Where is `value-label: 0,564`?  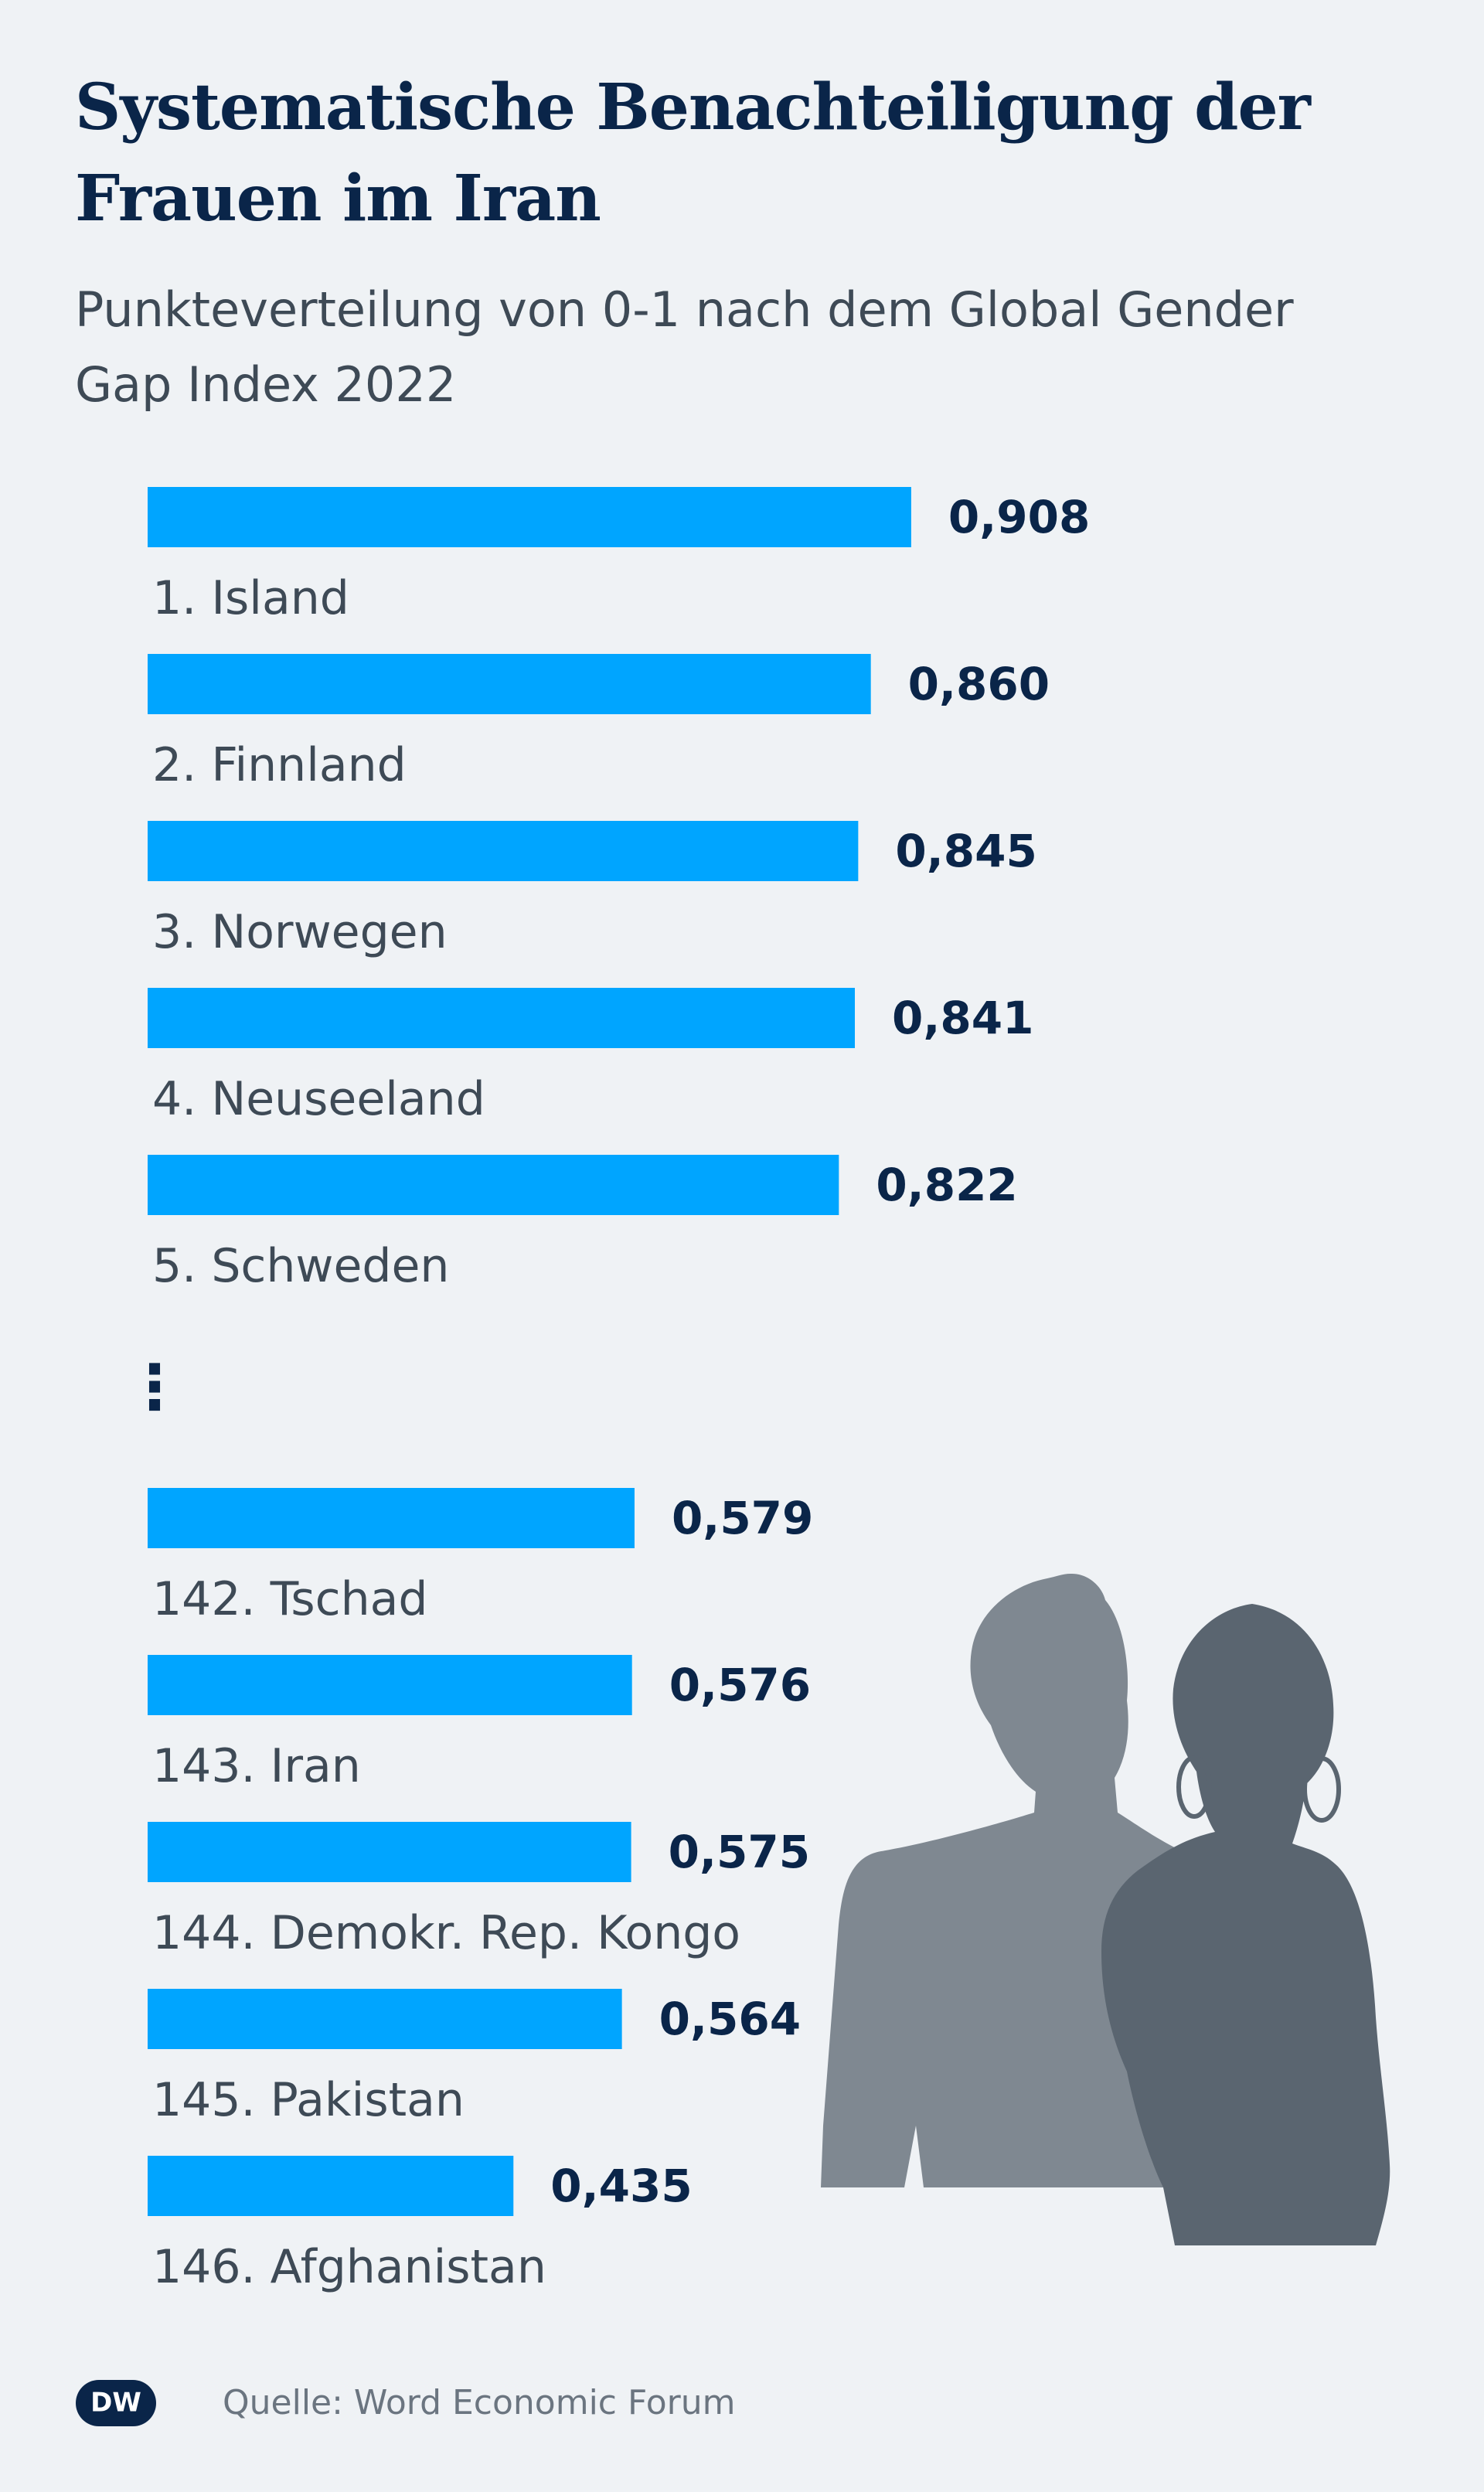
value-label: 0,564 is located at coordinates (730, 2019).